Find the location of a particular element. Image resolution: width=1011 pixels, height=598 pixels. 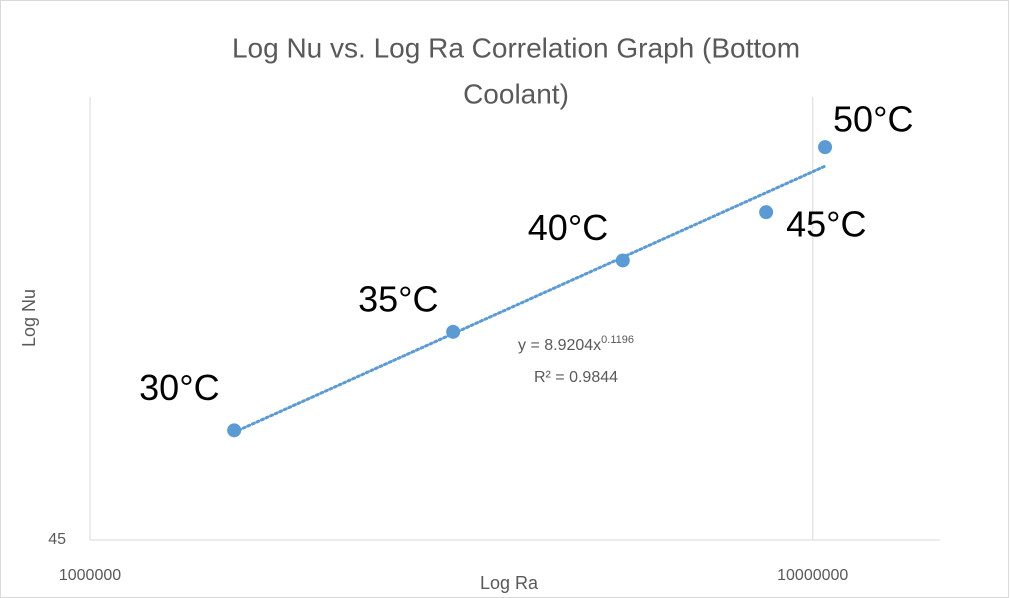

y-axis-label: Log Nu is located at coordinates (29, 318).